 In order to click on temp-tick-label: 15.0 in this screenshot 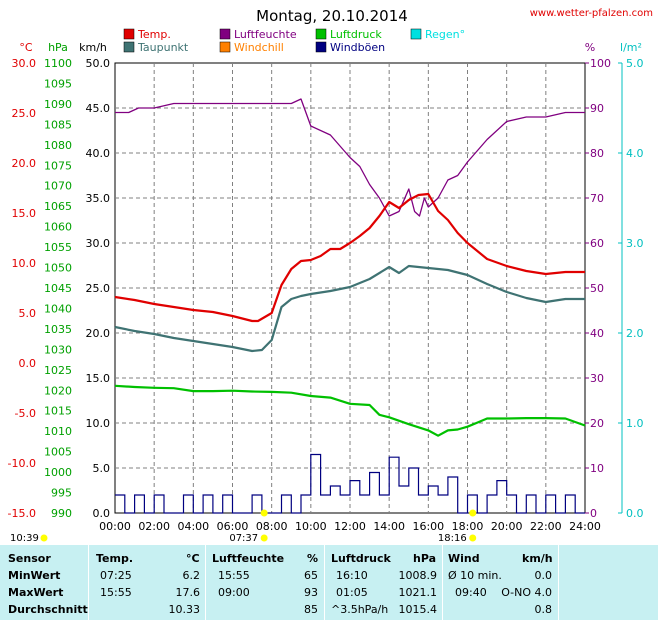, I will do `click(24, 213)`.